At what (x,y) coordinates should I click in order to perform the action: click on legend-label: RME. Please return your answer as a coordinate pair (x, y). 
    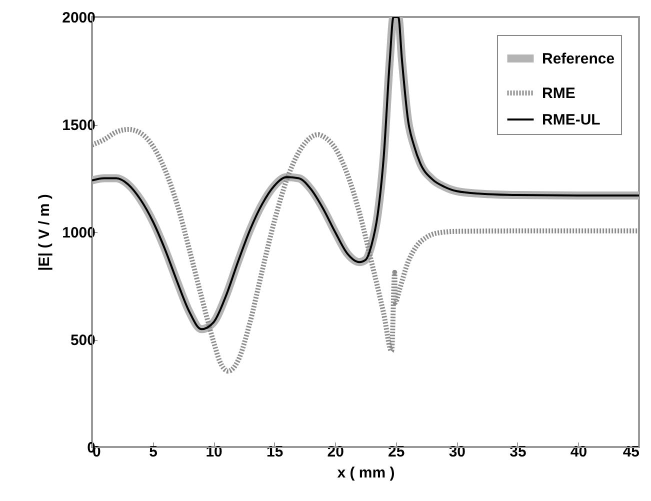
    Looking at the image, I should click on (559, 93).